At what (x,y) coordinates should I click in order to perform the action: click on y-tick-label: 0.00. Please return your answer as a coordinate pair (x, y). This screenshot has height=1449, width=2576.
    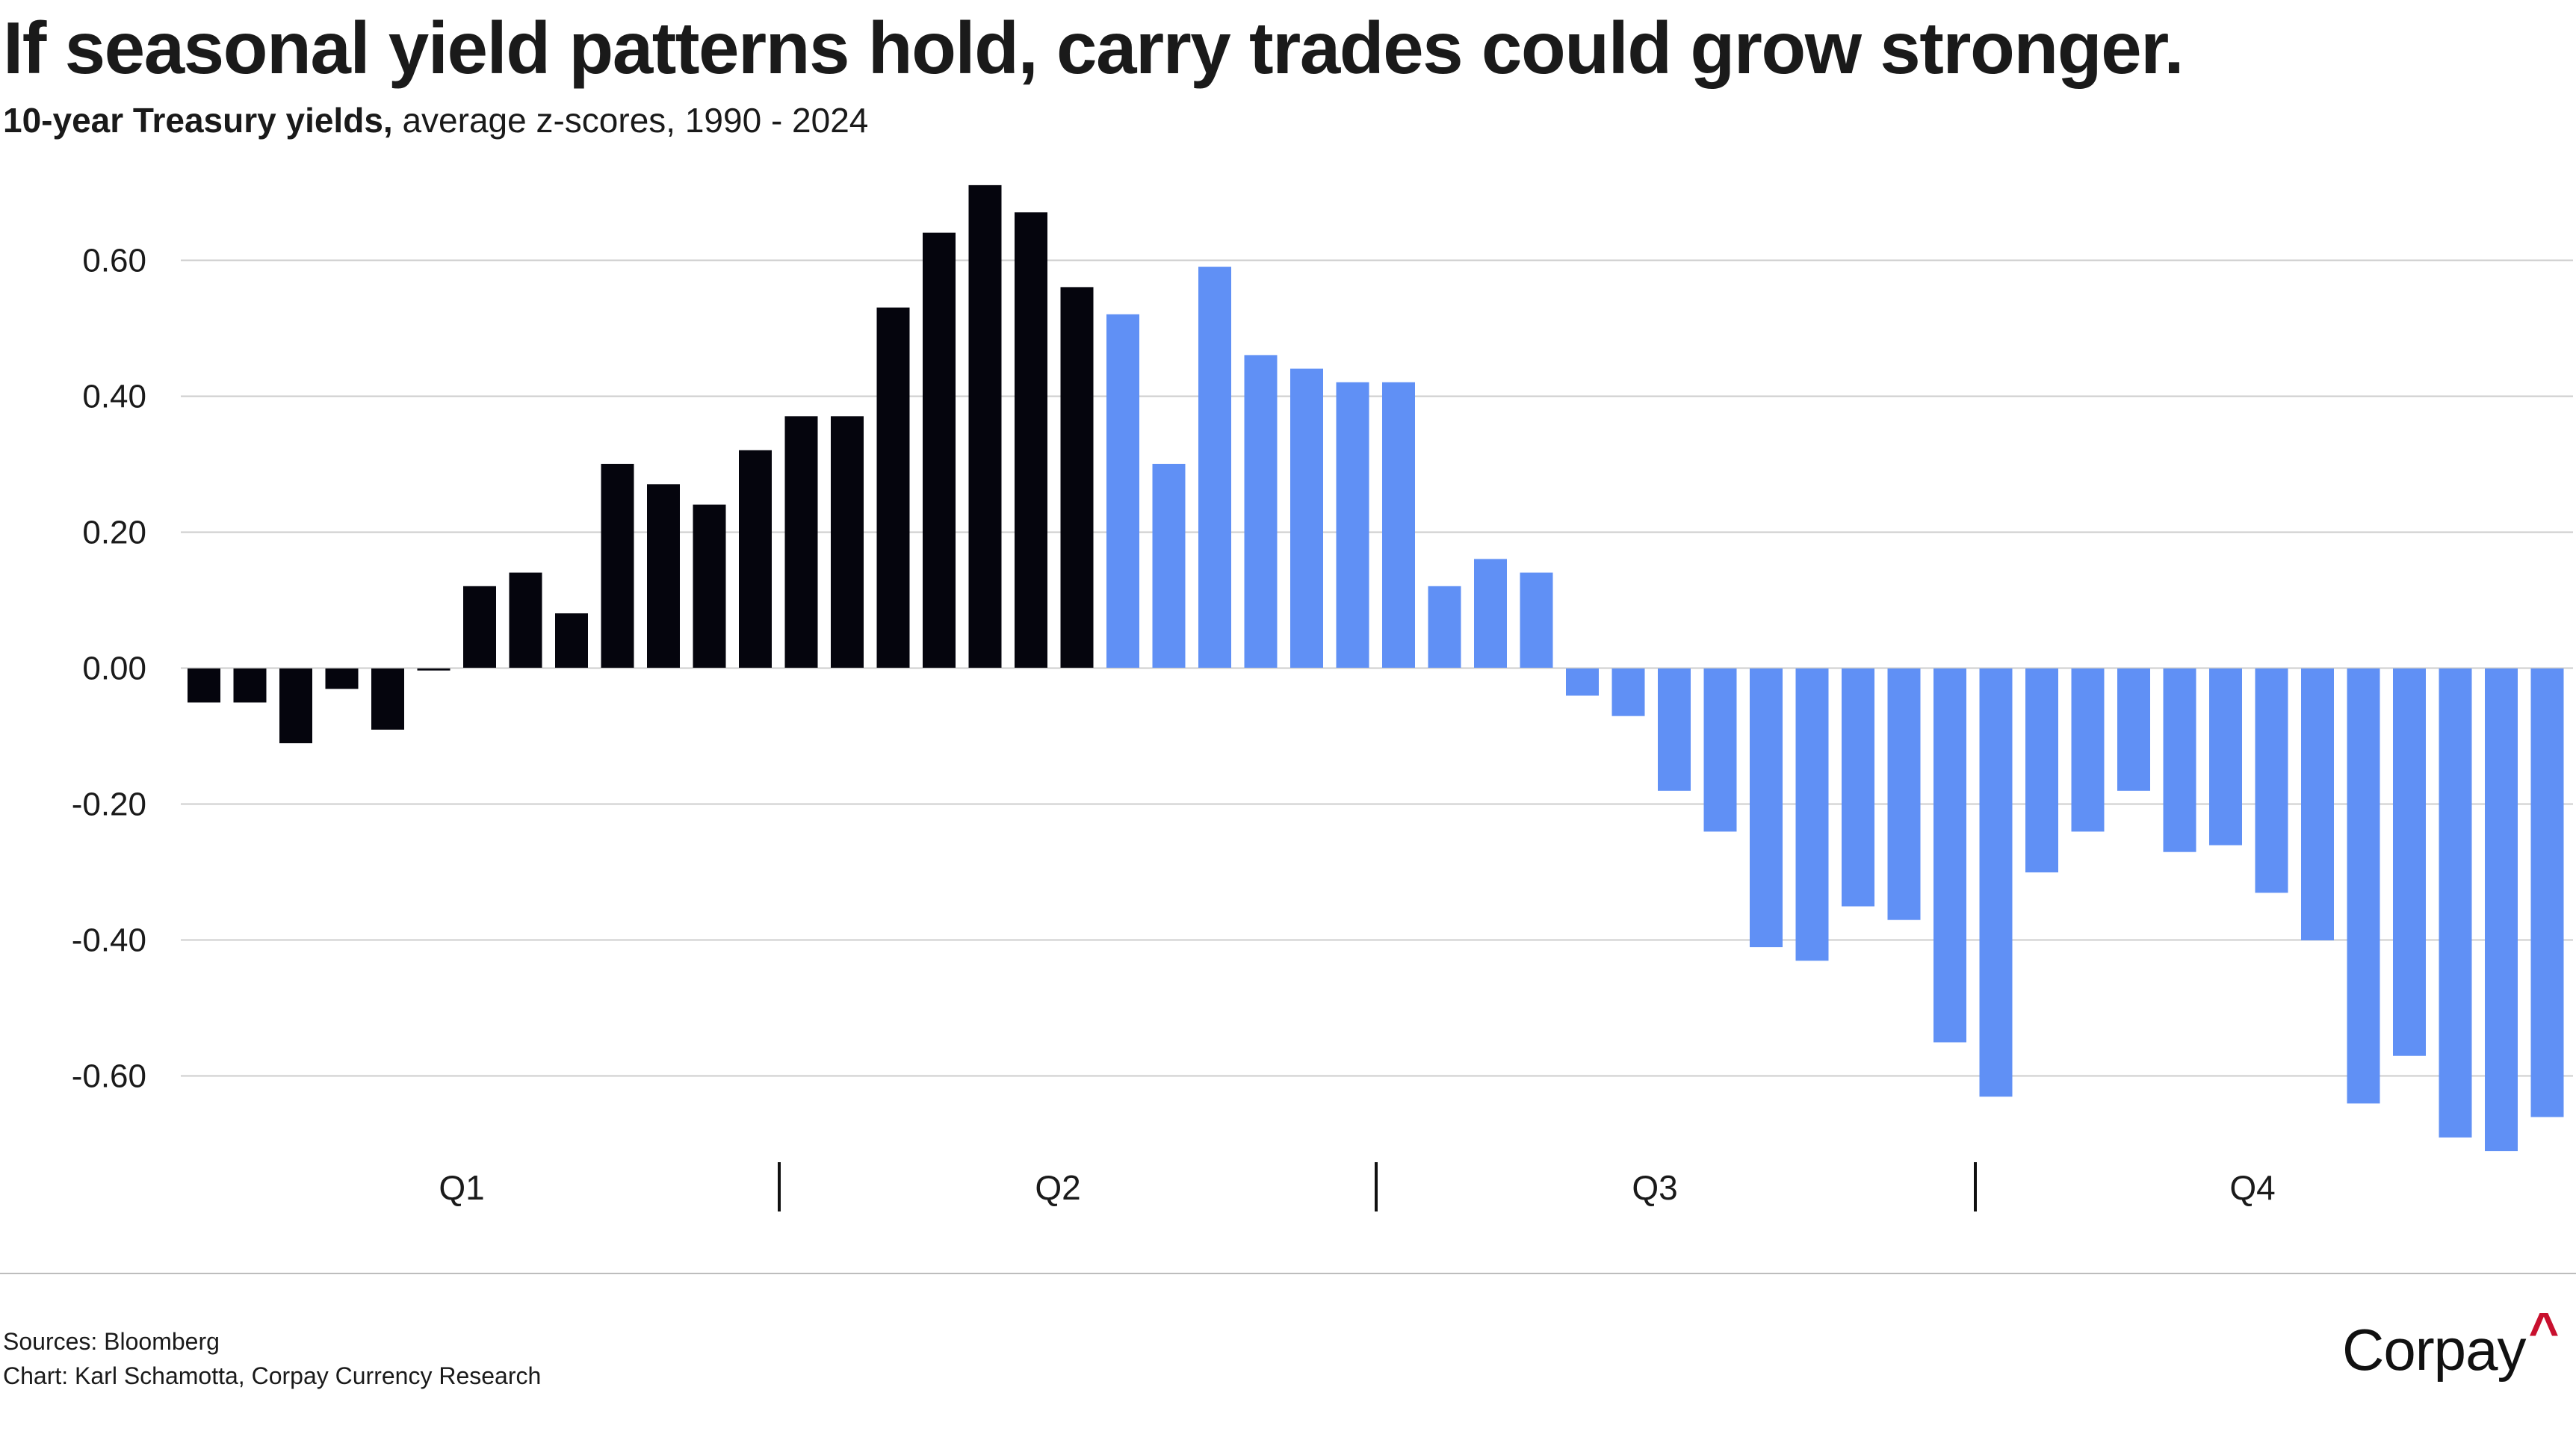
    Looking at the image, I should click on (114, 669).